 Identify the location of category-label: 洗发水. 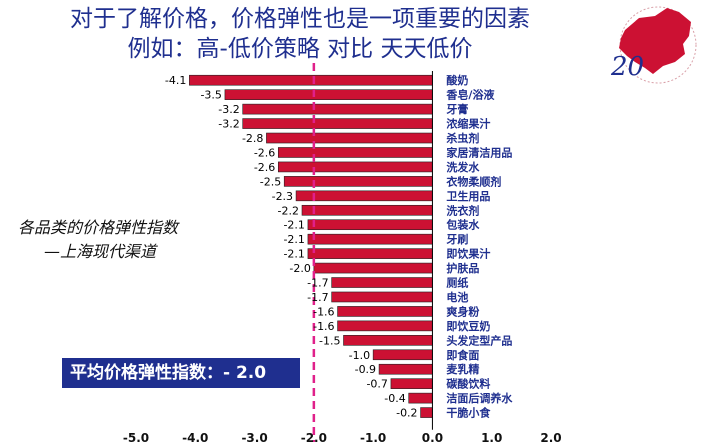
(463, 167).